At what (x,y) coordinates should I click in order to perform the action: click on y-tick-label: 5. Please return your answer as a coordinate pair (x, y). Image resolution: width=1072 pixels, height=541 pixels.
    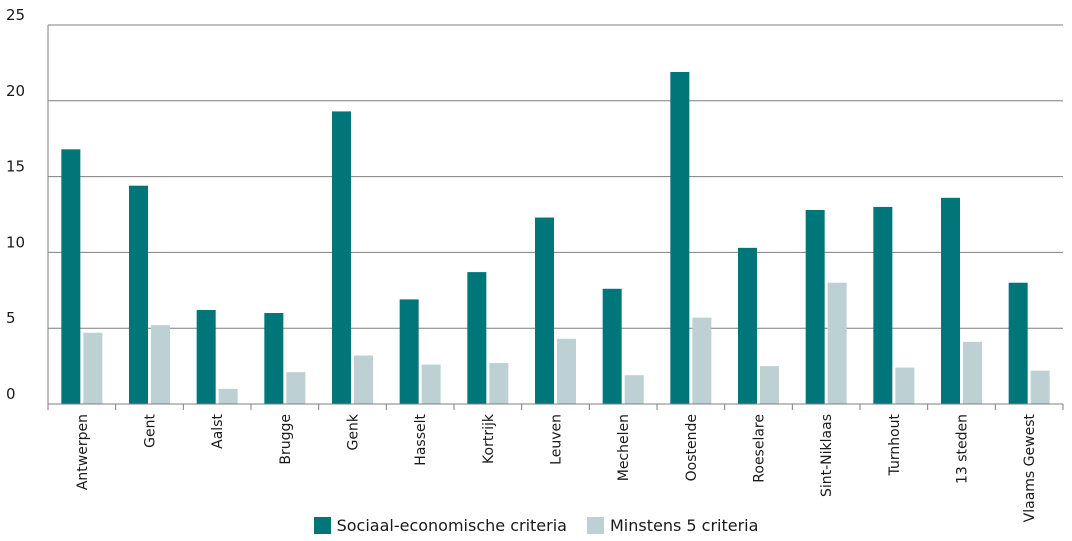
    Looking at the image, I should click on (11, 318).